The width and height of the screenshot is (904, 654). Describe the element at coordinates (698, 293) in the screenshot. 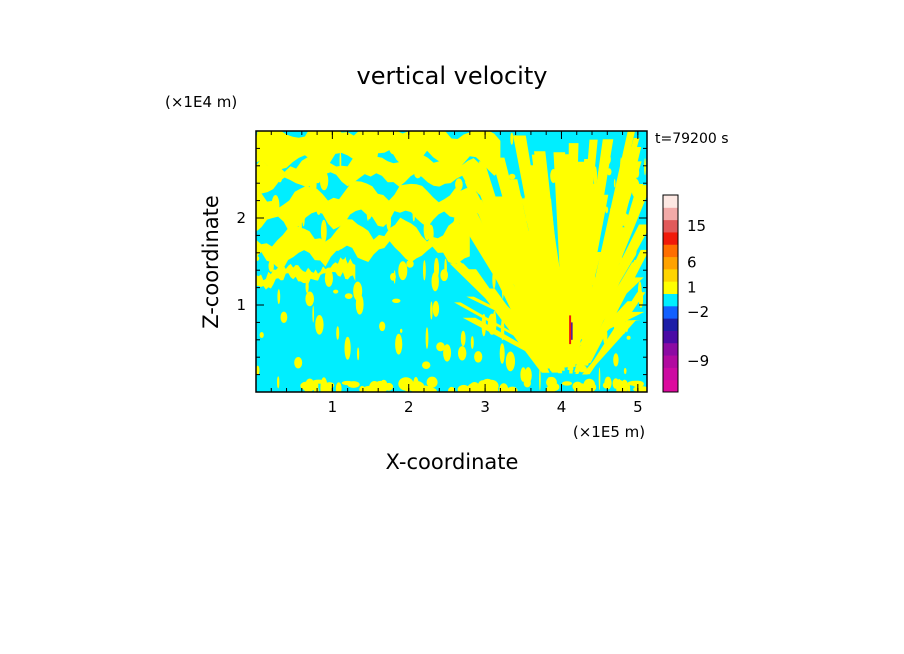

I see `colorbar-labels: 15 6 1 −2 −9` at that location.